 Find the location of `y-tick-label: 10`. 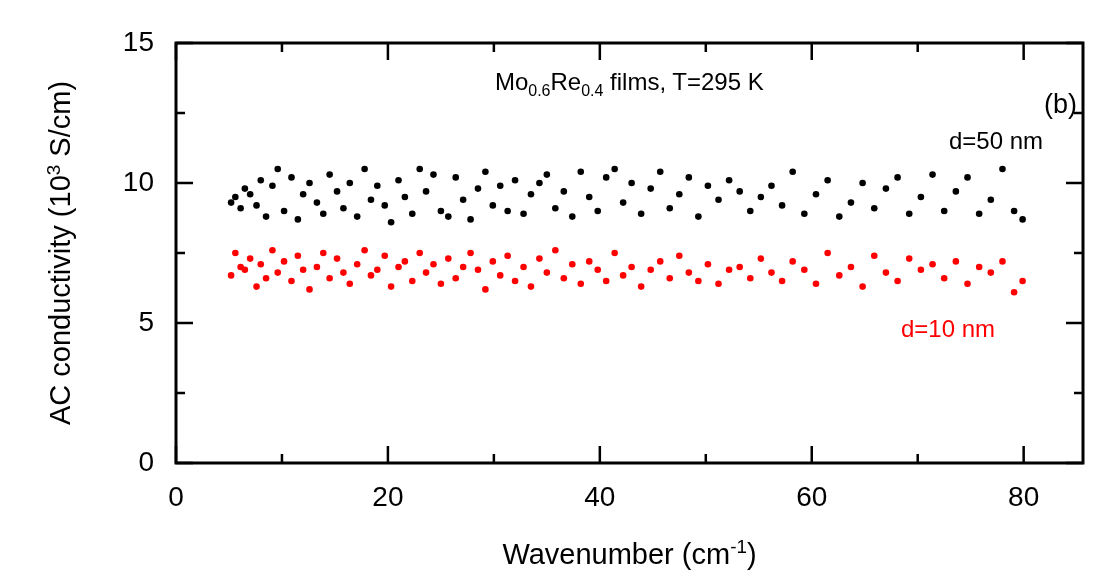

y-tick-label: 10 is located at coordinates (138, 181).